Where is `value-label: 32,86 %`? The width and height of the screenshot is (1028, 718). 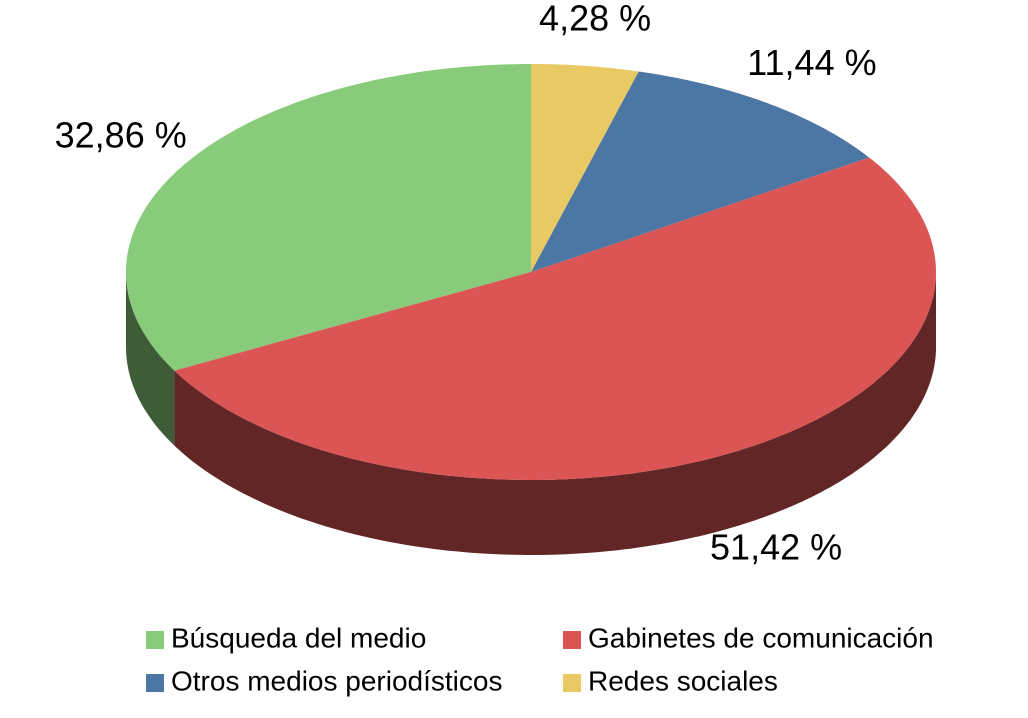 value-label: 32,86 % is located at coordinates (121, 135).